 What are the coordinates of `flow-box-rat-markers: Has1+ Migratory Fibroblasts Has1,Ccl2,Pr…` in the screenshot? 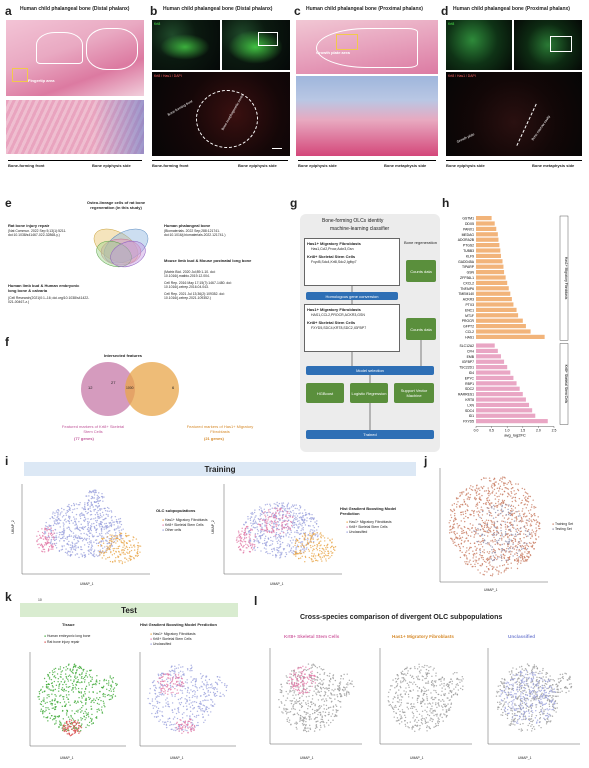 It's located at (352, 262).